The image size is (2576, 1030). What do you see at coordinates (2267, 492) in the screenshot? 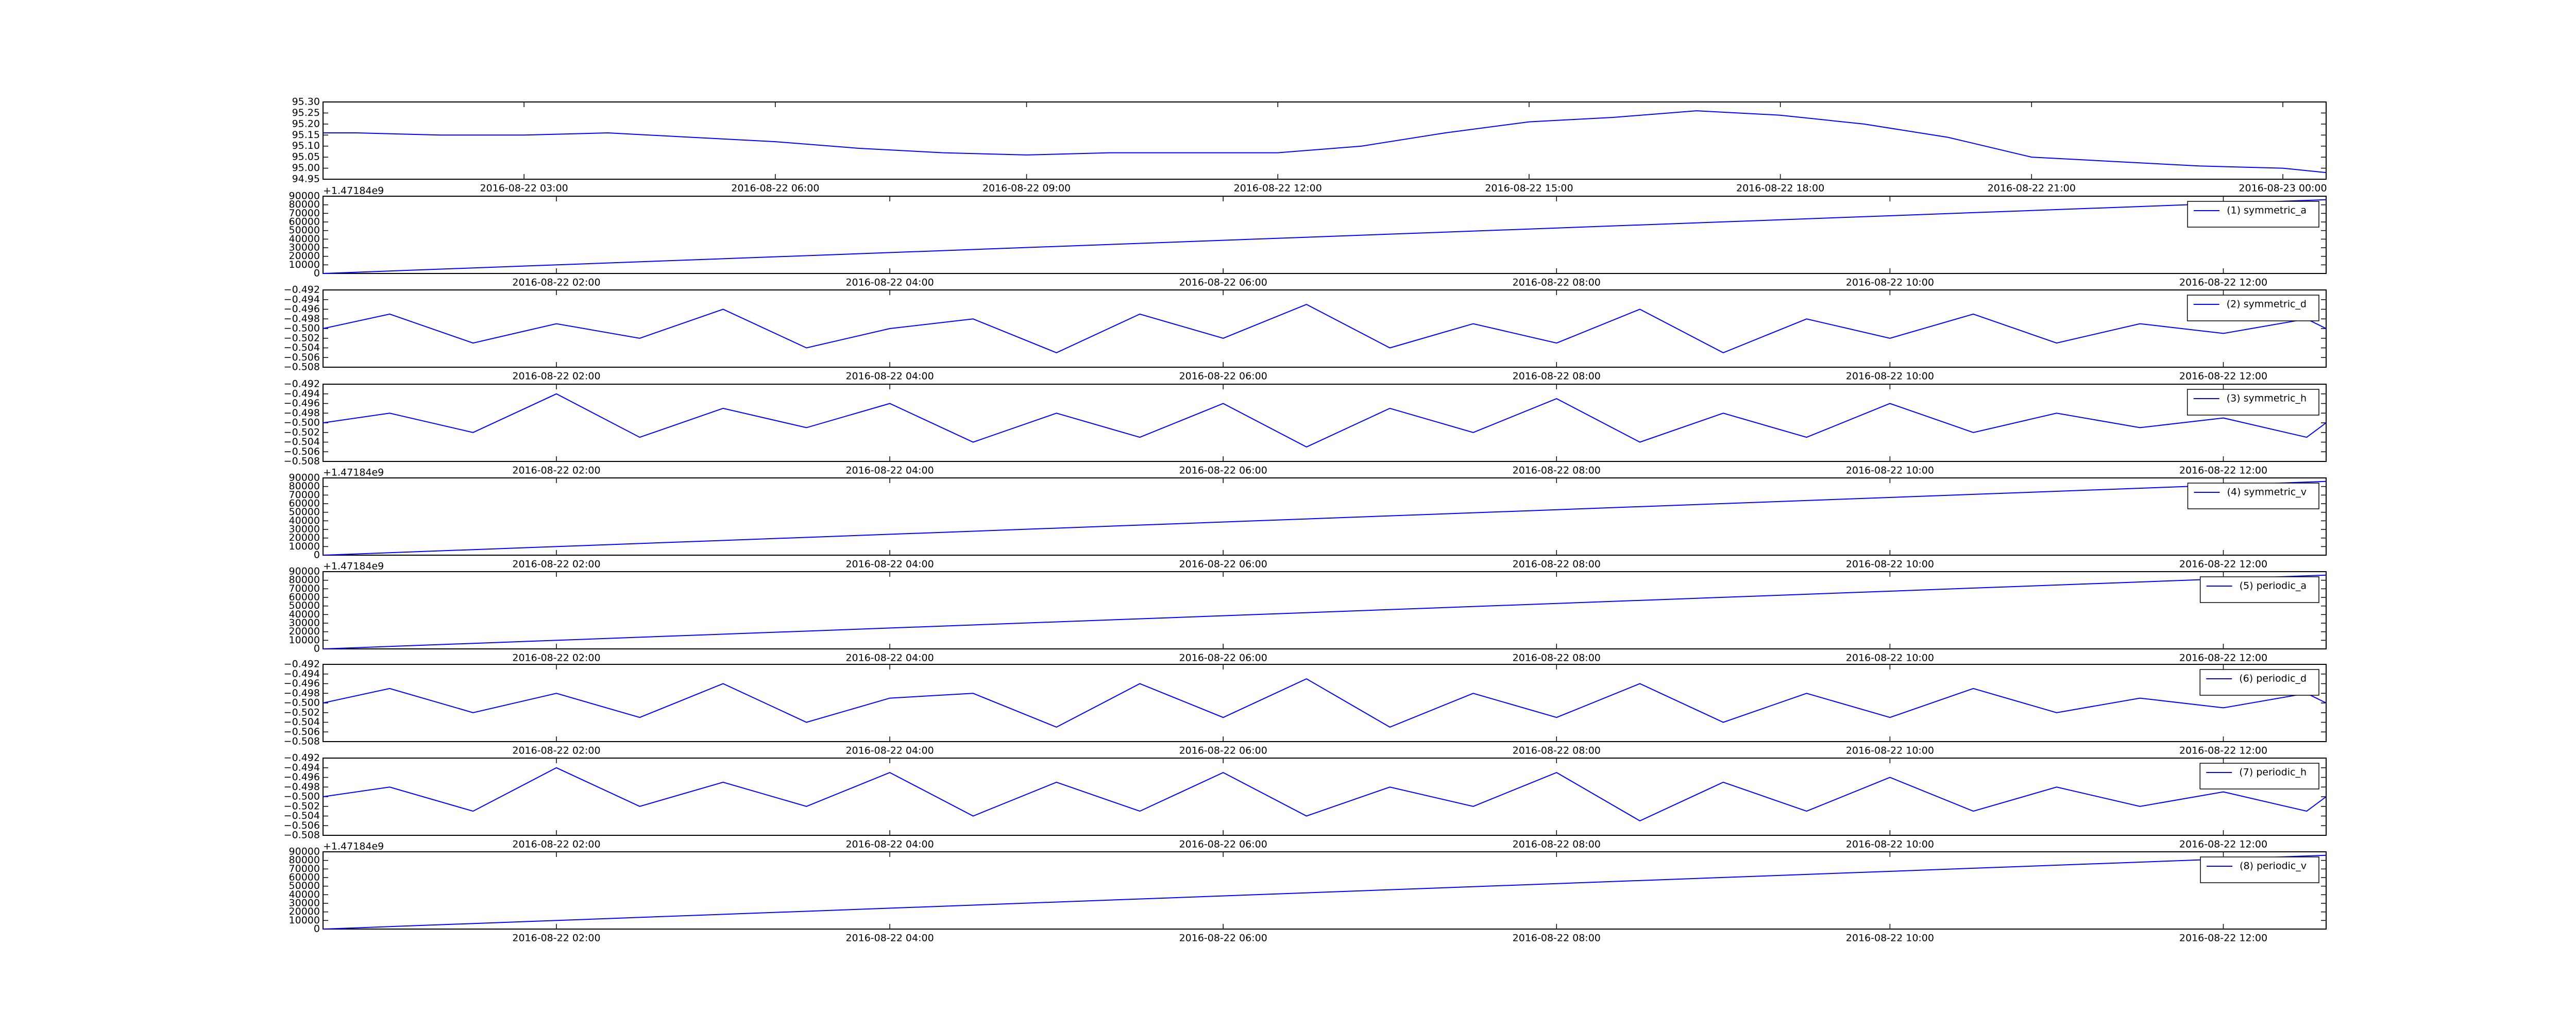
I see `legend-label: (4) symmetric_v` at bounding box center [2267, 492].